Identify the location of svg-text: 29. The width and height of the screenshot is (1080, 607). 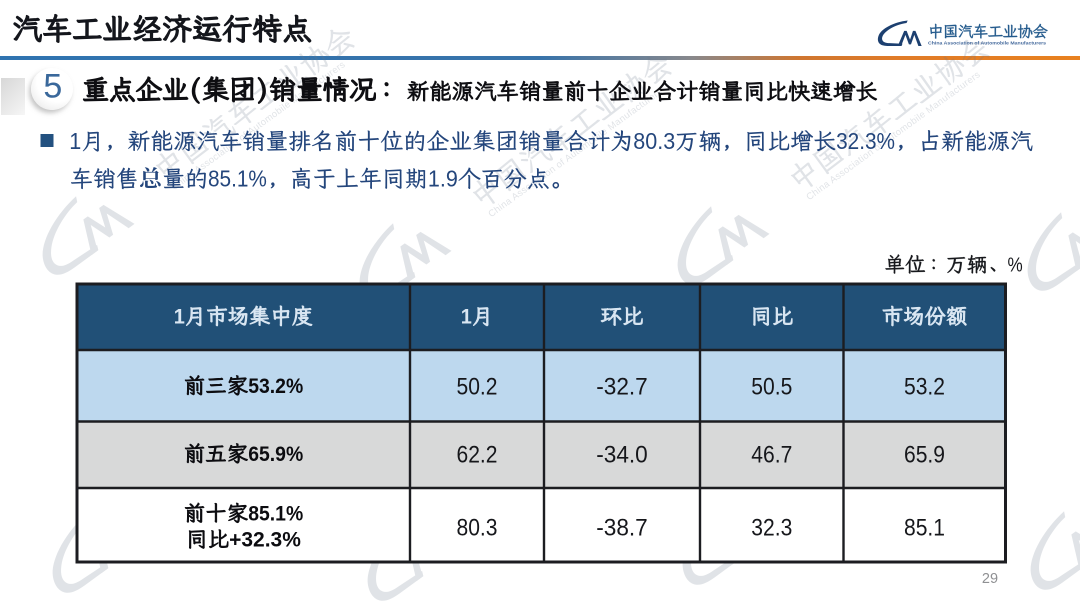
(990, 579).